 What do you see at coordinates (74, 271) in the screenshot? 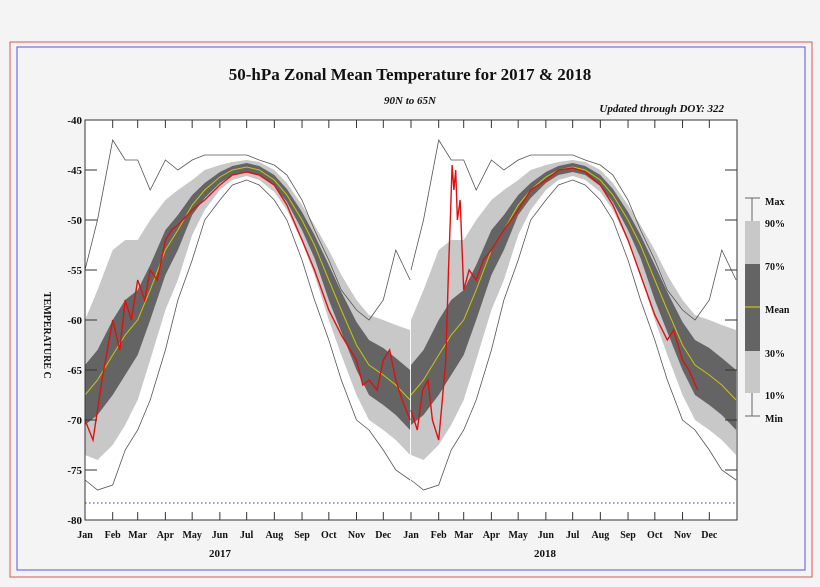
I see `y-tick-label: -55` at bounding box center [74, 271].